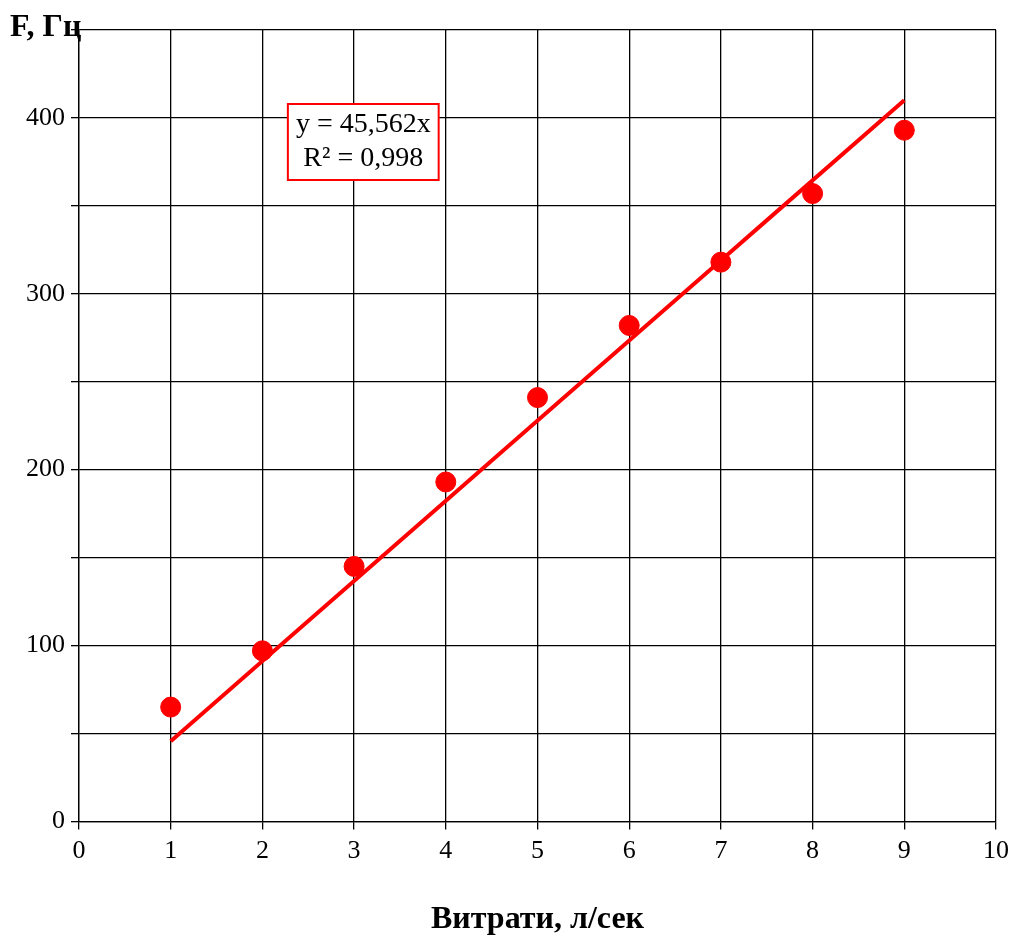 This screenshot has height=949, width=1020. I want to click on x-tick-label: 2, so click(262, 849).